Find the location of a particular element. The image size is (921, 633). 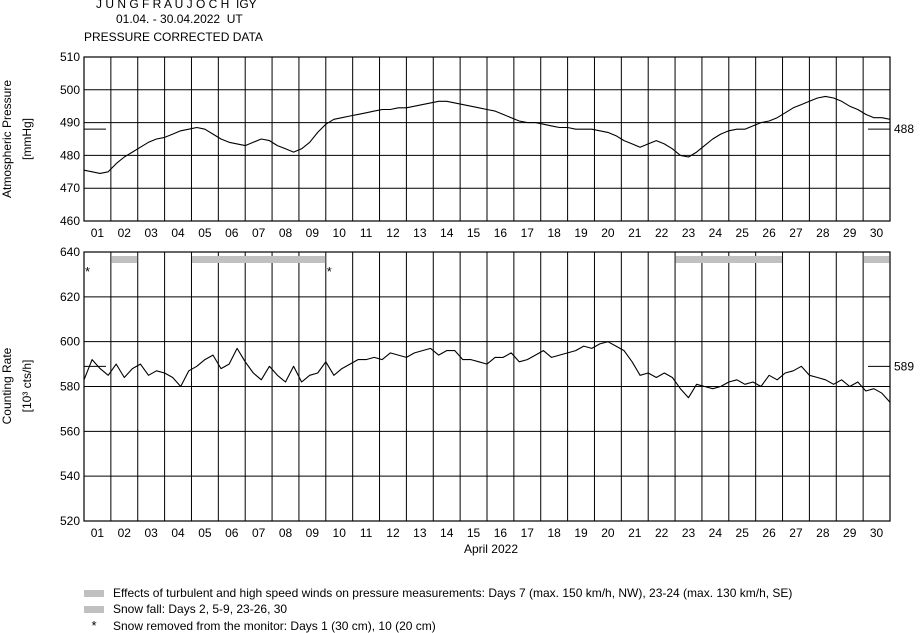

y-axis-unit: [10³ cts/h] is located at coordinates (27, 386).